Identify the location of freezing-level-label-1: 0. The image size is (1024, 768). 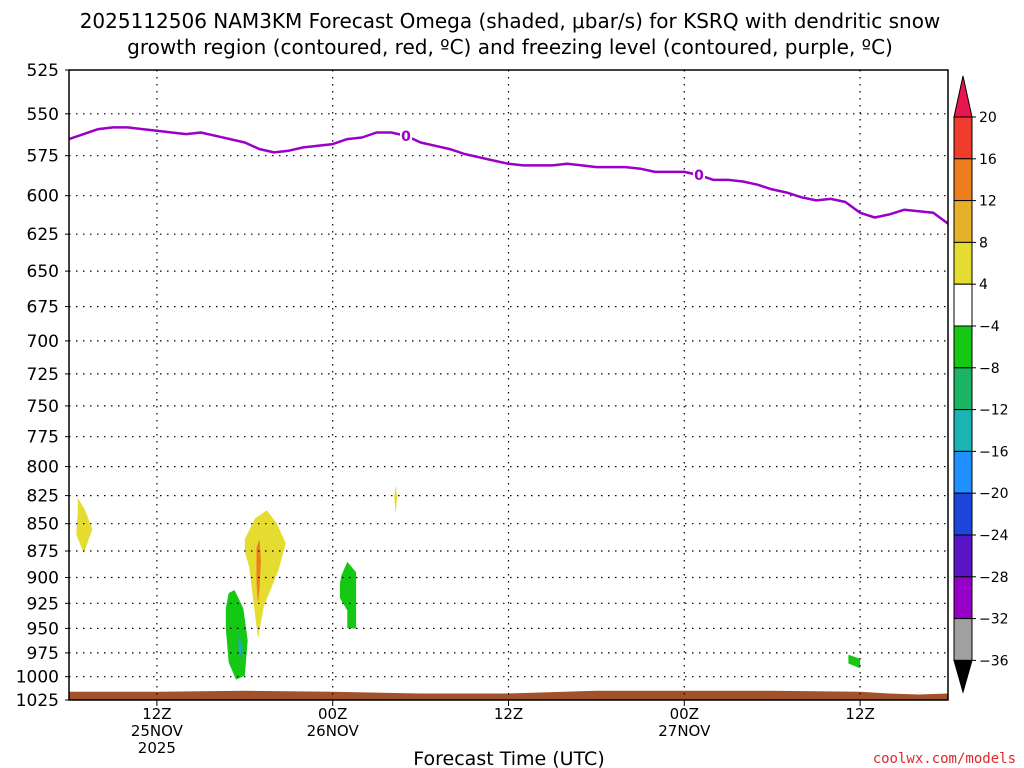
(699, 176).